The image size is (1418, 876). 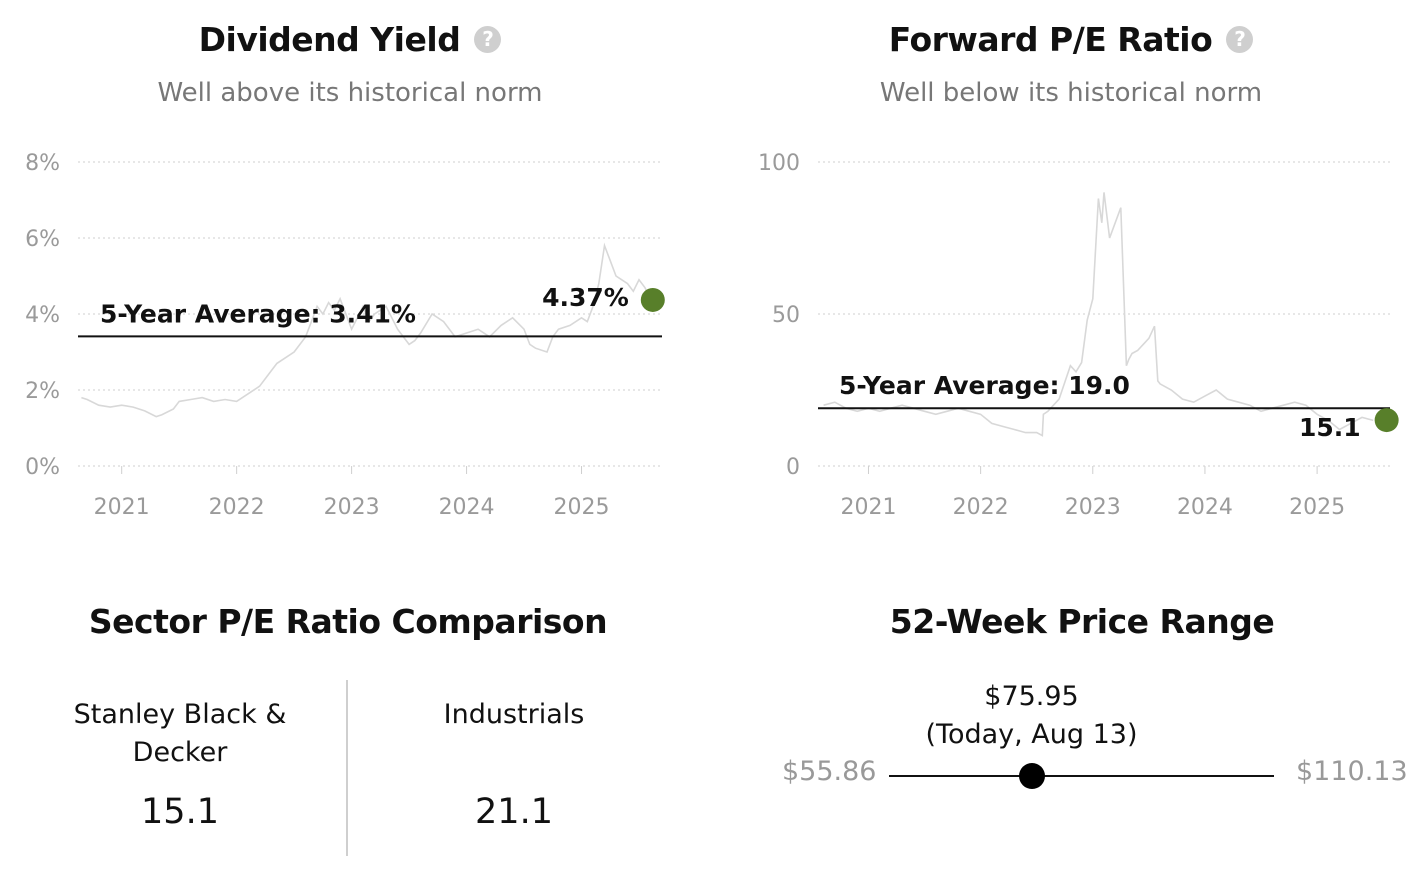 I want to click on sector-industry-name: Industrials, so click(x=514, y=714).